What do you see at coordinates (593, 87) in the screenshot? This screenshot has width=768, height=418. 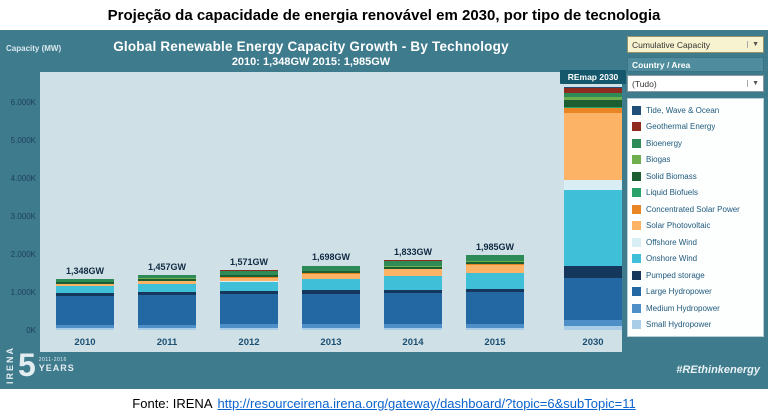 I see `bar-segment-tide-wave-ocean` at bounding box center [593, 87].